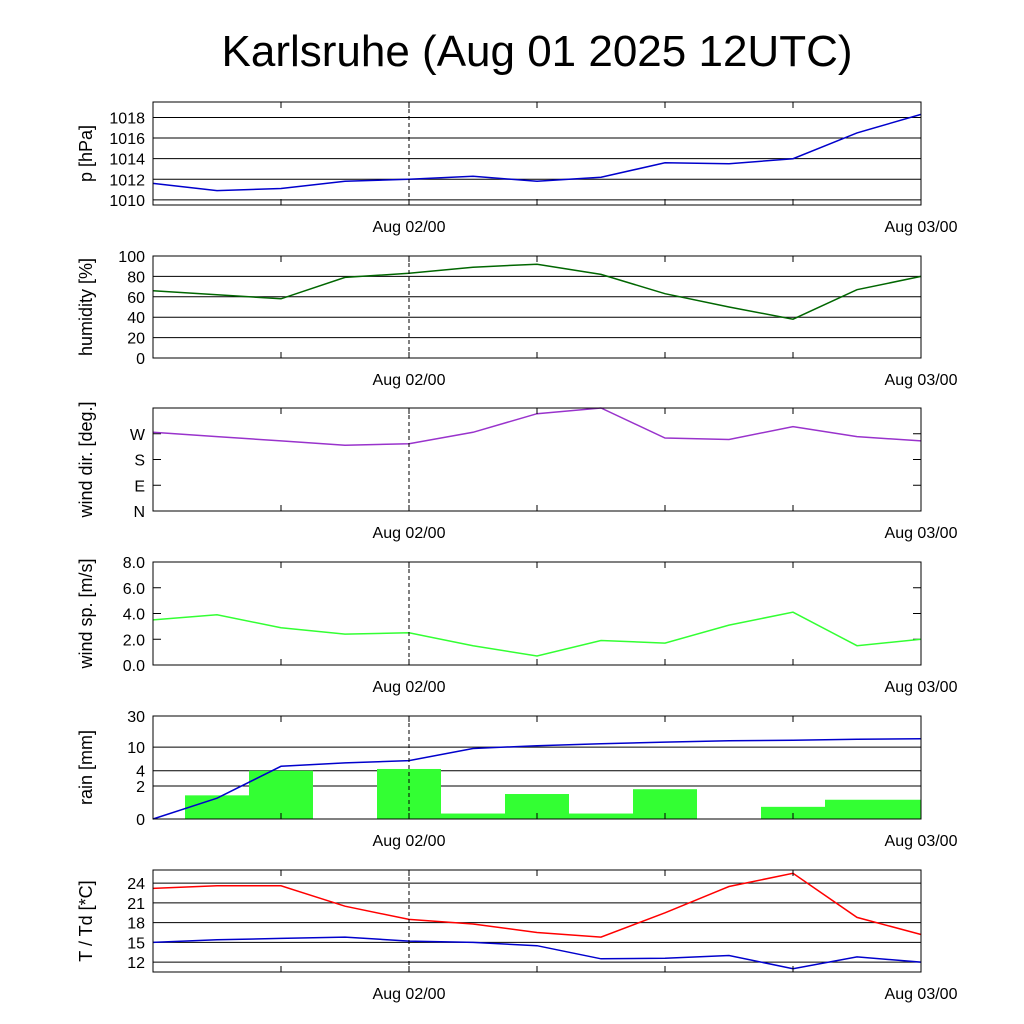 The width and height of the screenshot is (1024, 1024). Describe the element at coordinates (127, 139) in the screenshot. I see `panel-pressure-ytick-label: 1016` at that location.